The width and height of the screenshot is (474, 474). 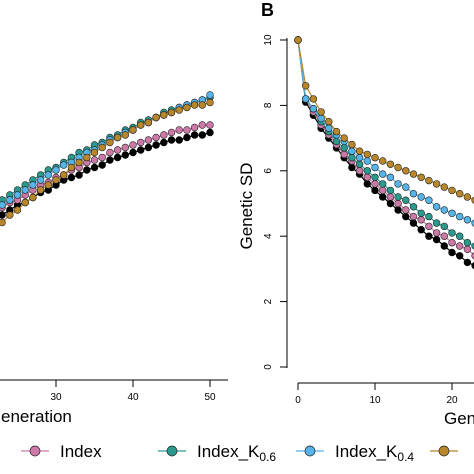 I want to click on legend-item-Index: Index, so click(x=61, y=451).